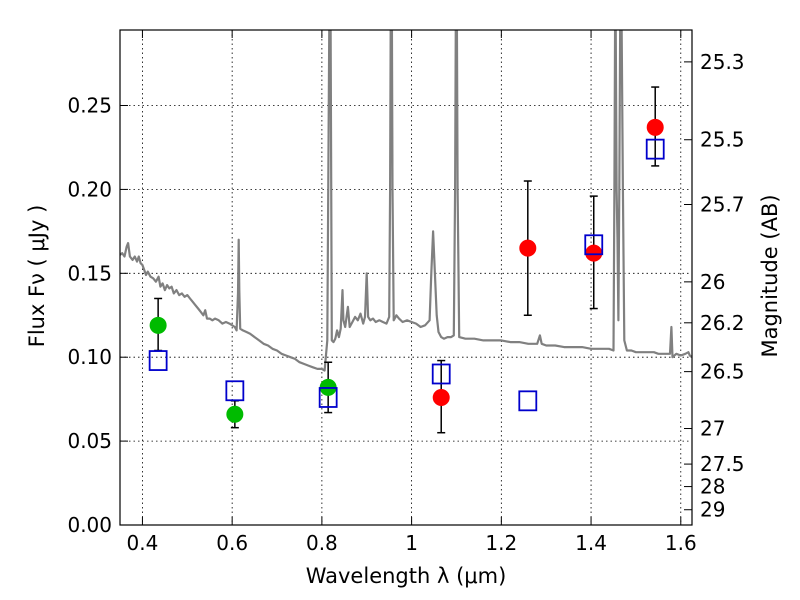  Describe the element at coordinates (712, 510) in the screenshot. I see `y2-tick-label: 29` at that location.